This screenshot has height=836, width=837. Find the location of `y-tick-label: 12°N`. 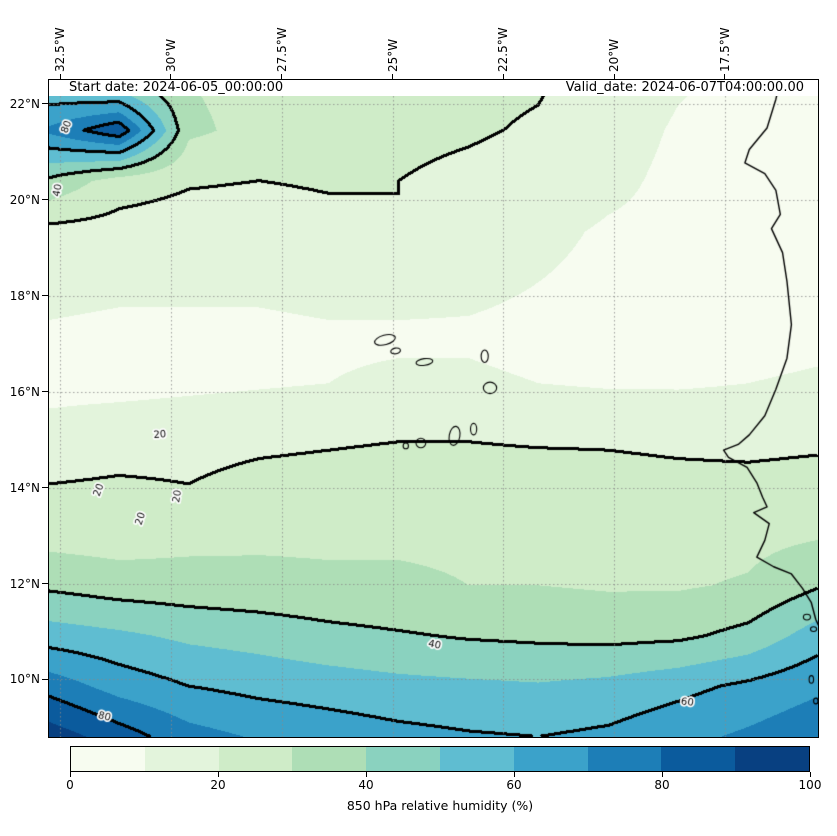

y-tick-label: 12°N is located at coordinates (24, 583).